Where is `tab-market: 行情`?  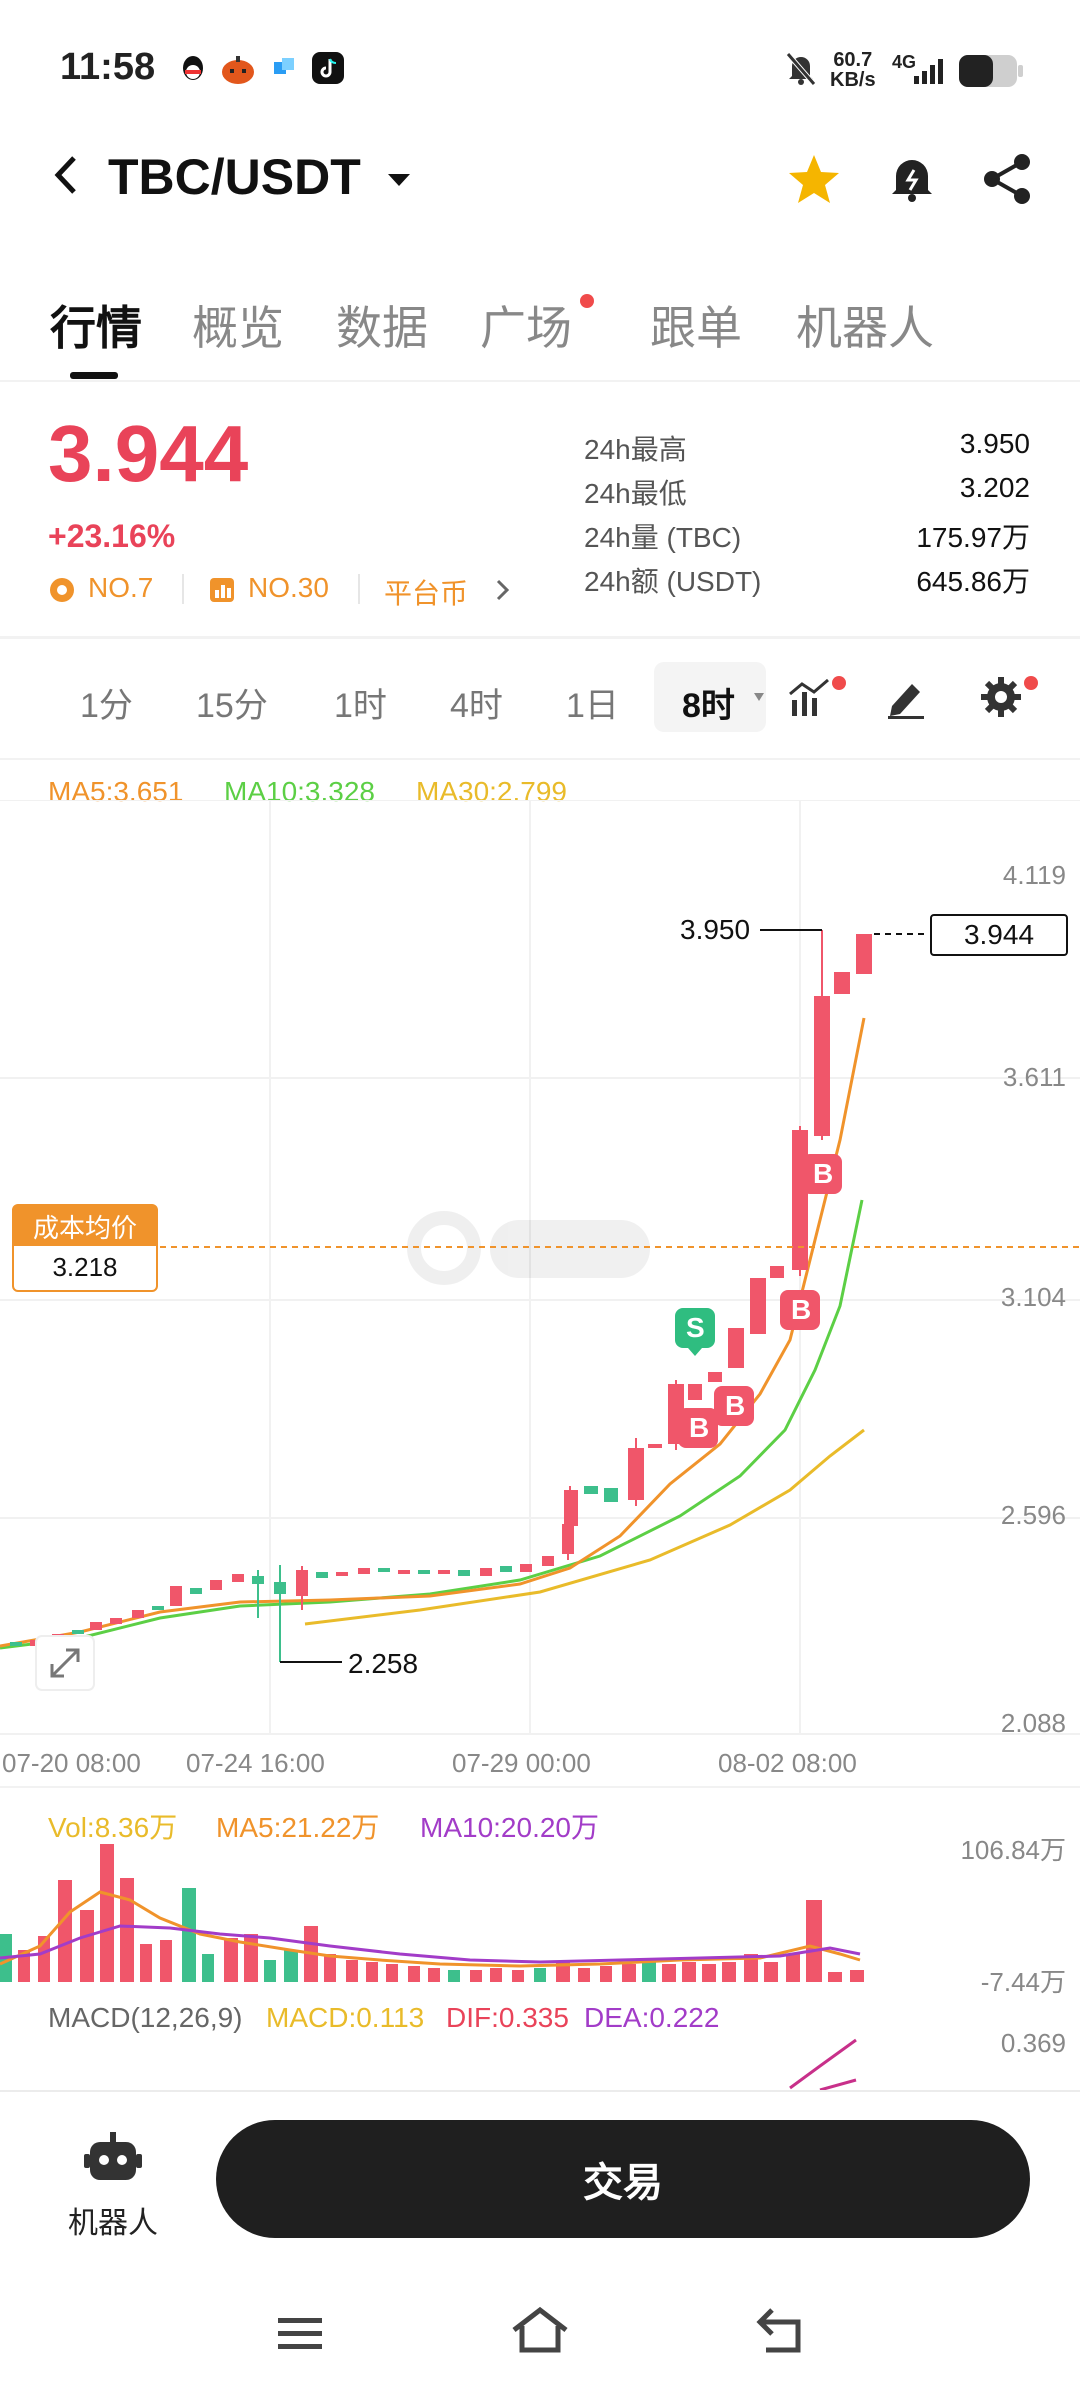 tab-market: 行情 is located at coordinates (96, 328).